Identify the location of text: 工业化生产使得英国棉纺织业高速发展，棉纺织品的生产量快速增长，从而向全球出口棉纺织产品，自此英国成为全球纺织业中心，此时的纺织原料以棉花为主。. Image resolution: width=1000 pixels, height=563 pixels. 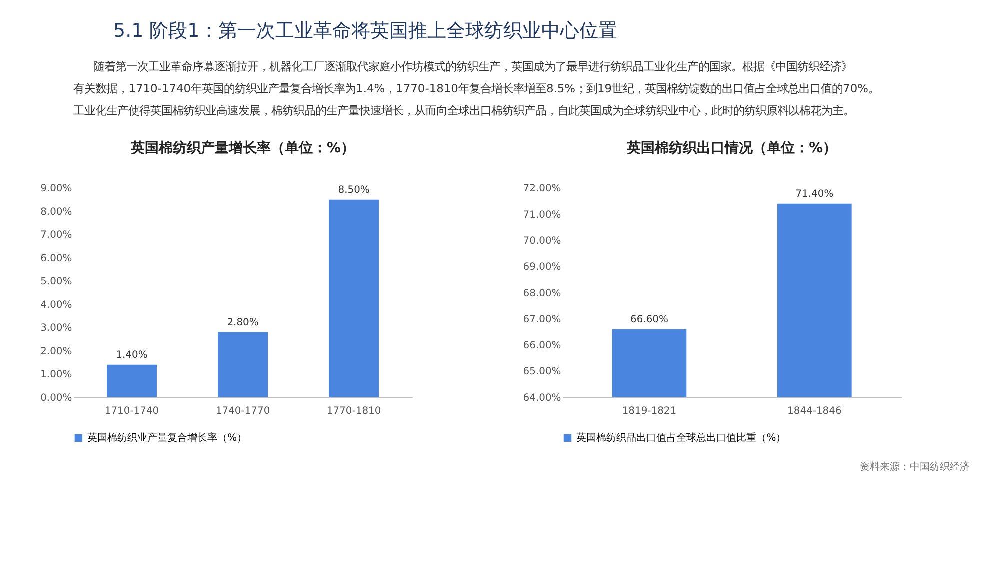
(464, 111).